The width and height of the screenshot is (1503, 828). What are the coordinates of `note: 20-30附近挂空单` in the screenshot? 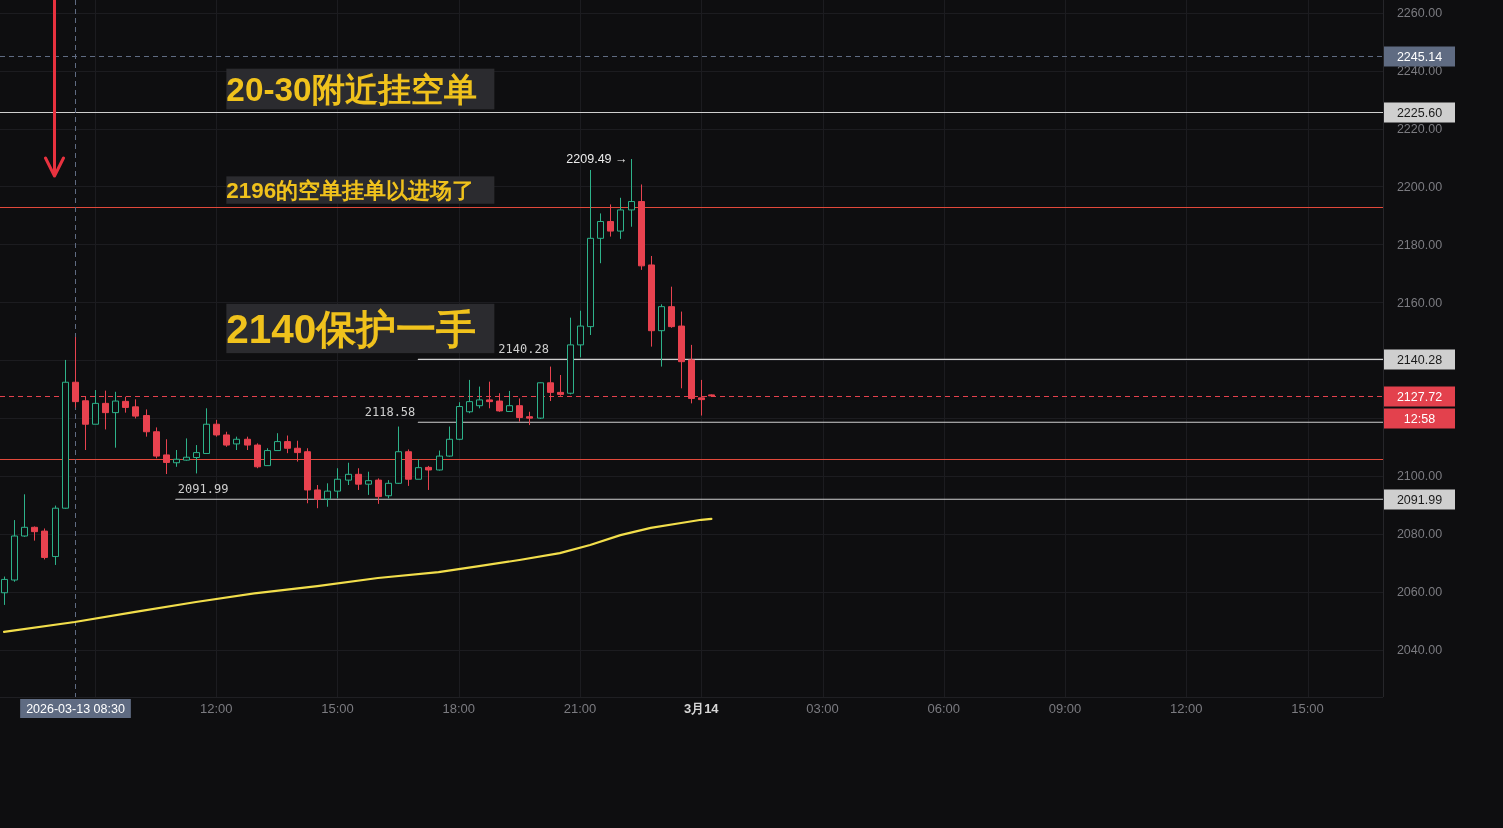 It's located at (360, 89).